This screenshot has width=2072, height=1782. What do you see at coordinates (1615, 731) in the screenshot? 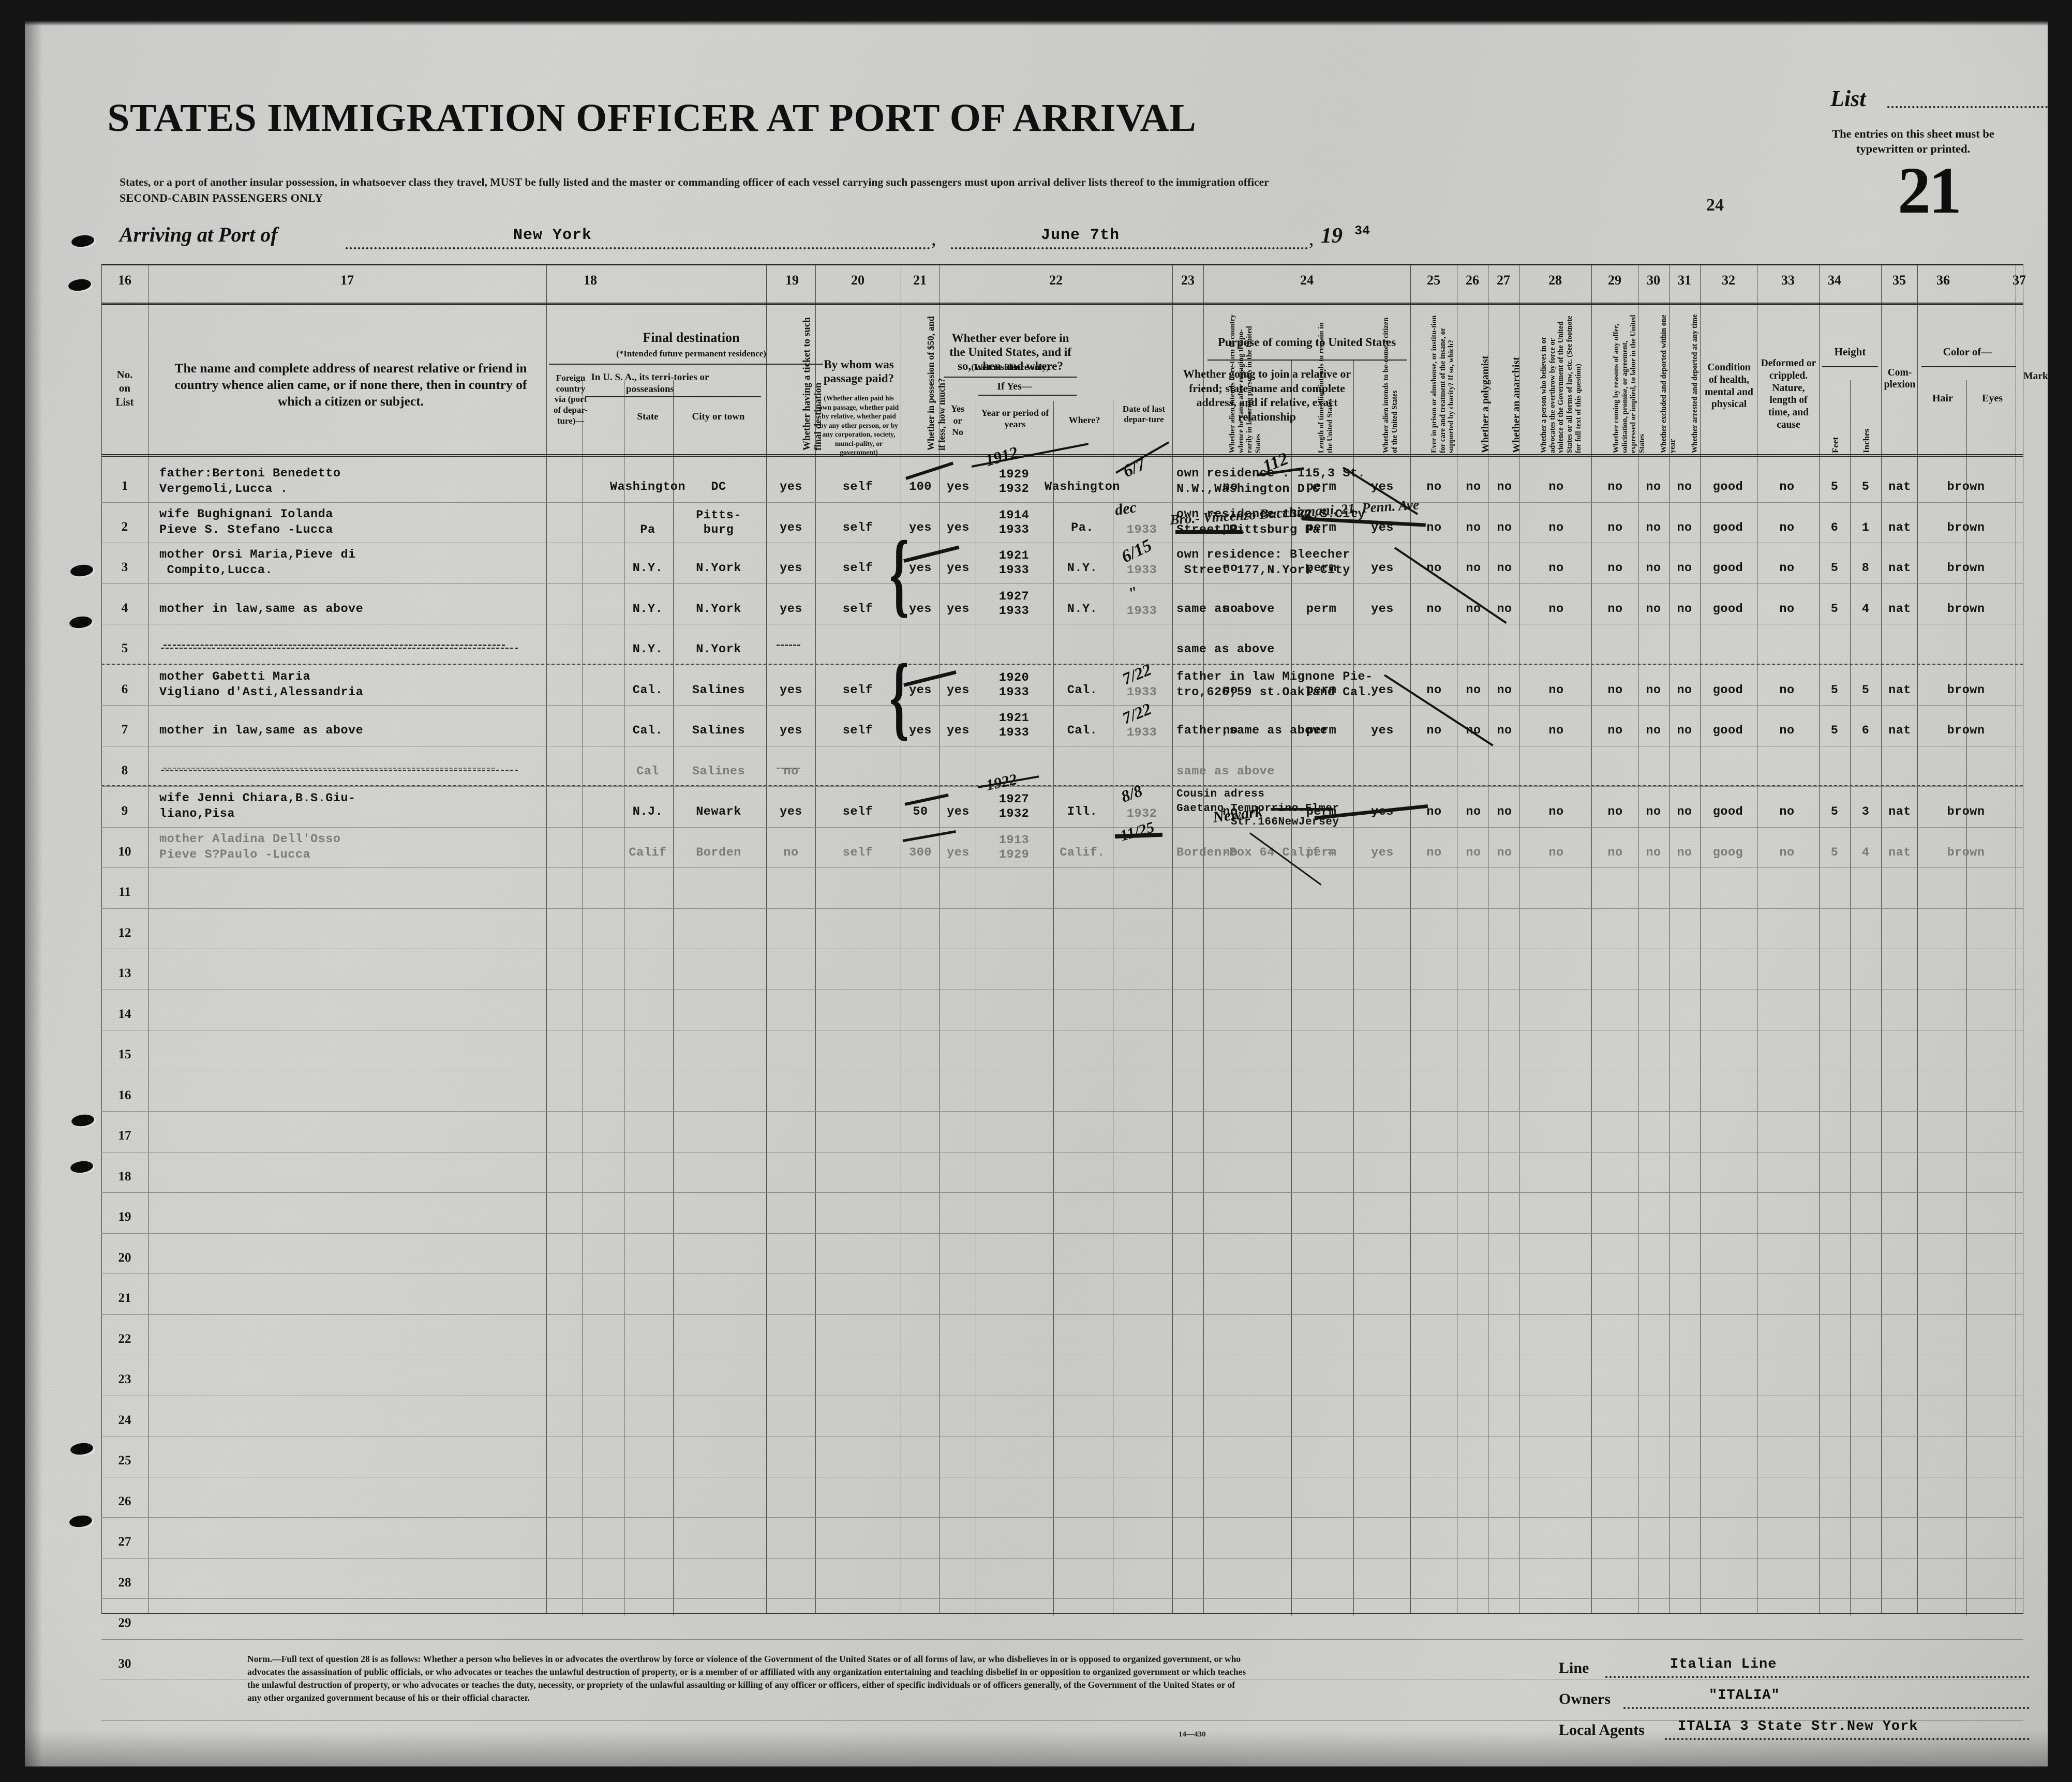
I see `labor-agreement: no` at bounding box center [1615, 731].